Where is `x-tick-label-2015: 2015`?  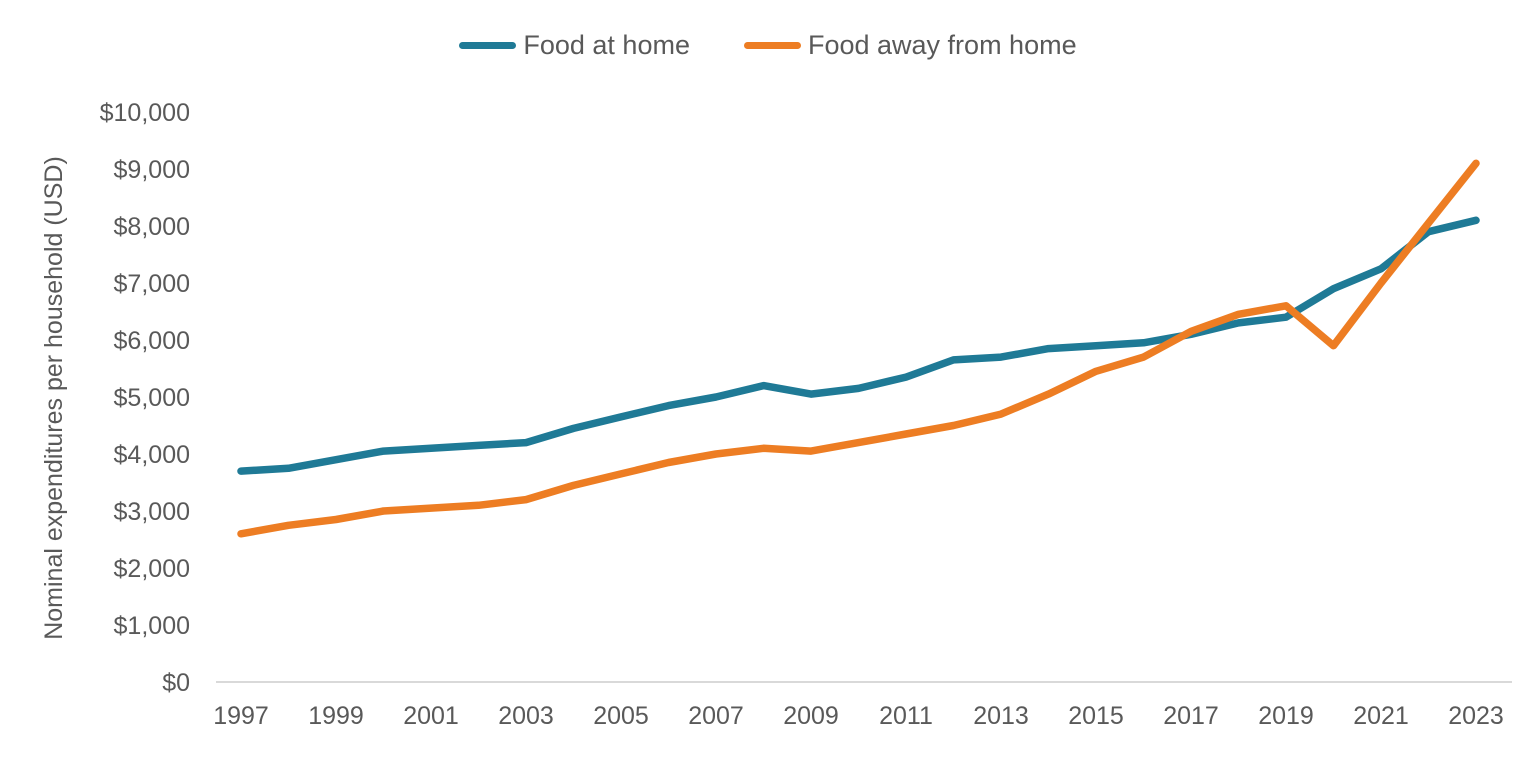
x-tick-label-2015: 2015 is located at coordinates (1096, 716).